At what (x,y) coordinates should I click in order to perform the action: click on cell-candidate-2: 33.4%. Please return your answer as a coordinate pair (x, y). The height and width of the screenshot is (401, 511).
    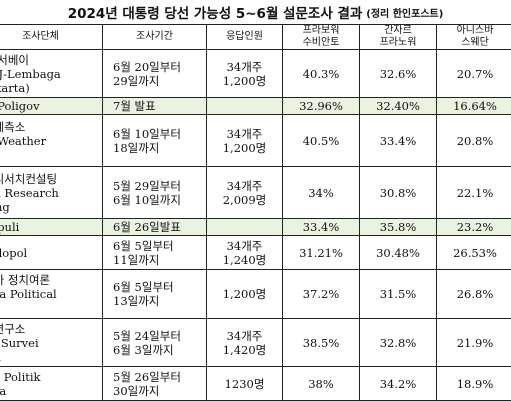
    Looking at the image, I should click on (398, 141).